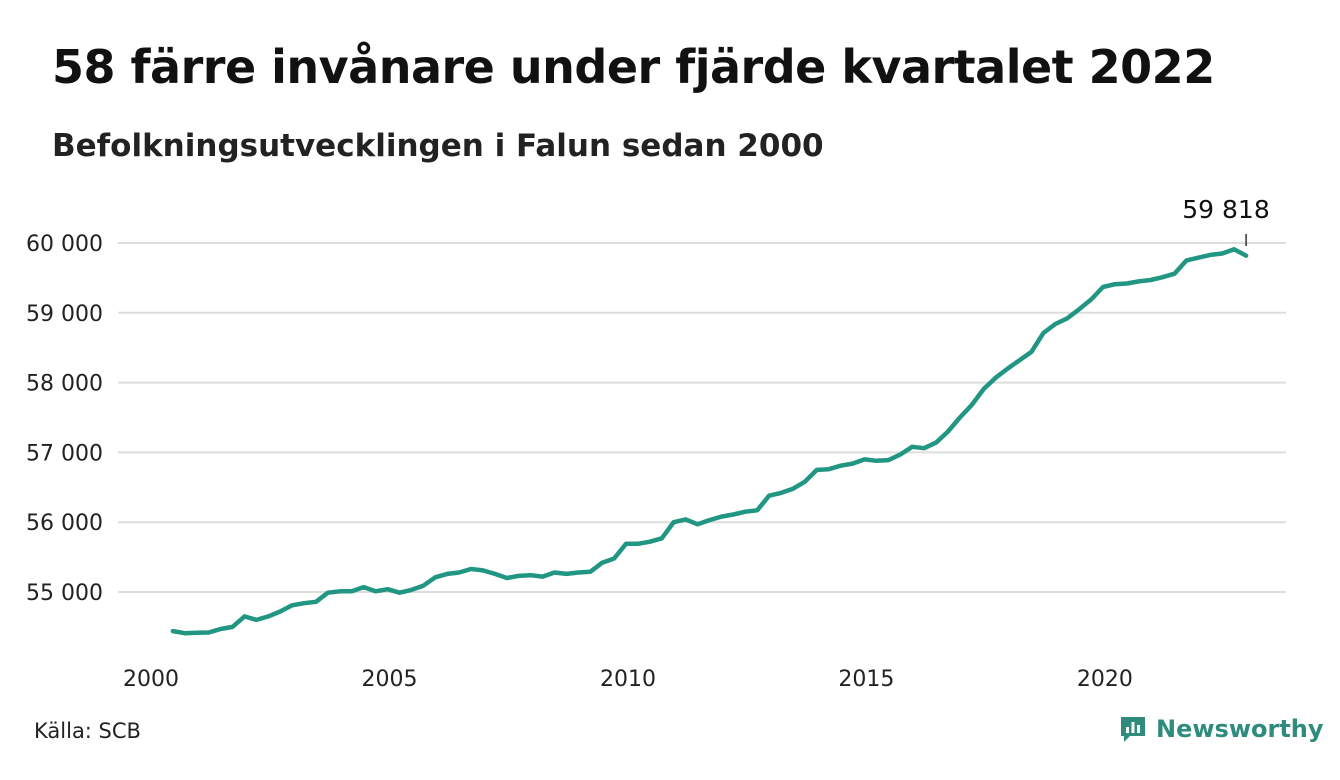 The width and height of the screenshot is (1340, 780). I want to click on y-tick-label: 56 000, so click(64, 523).